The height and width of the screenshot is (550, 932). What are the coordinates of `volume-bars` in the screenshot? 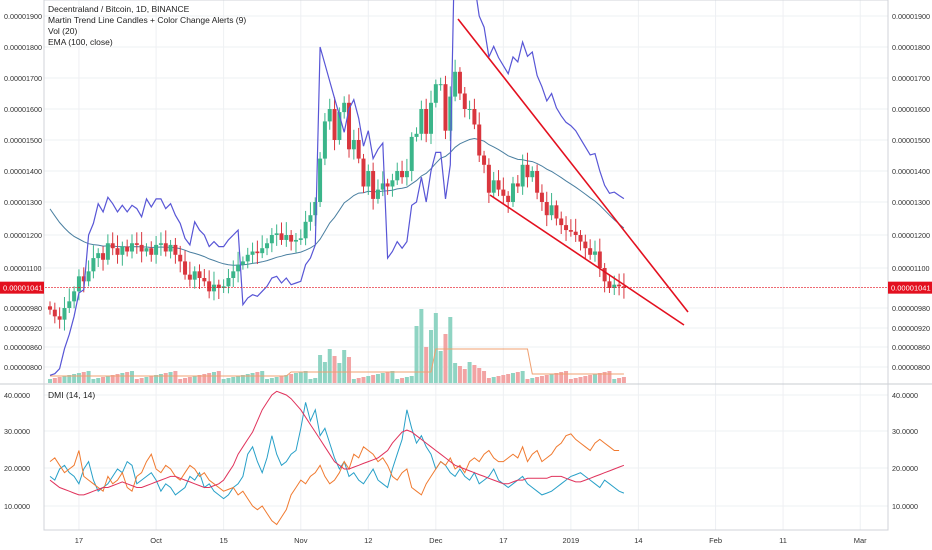 It's located at (337, 346).